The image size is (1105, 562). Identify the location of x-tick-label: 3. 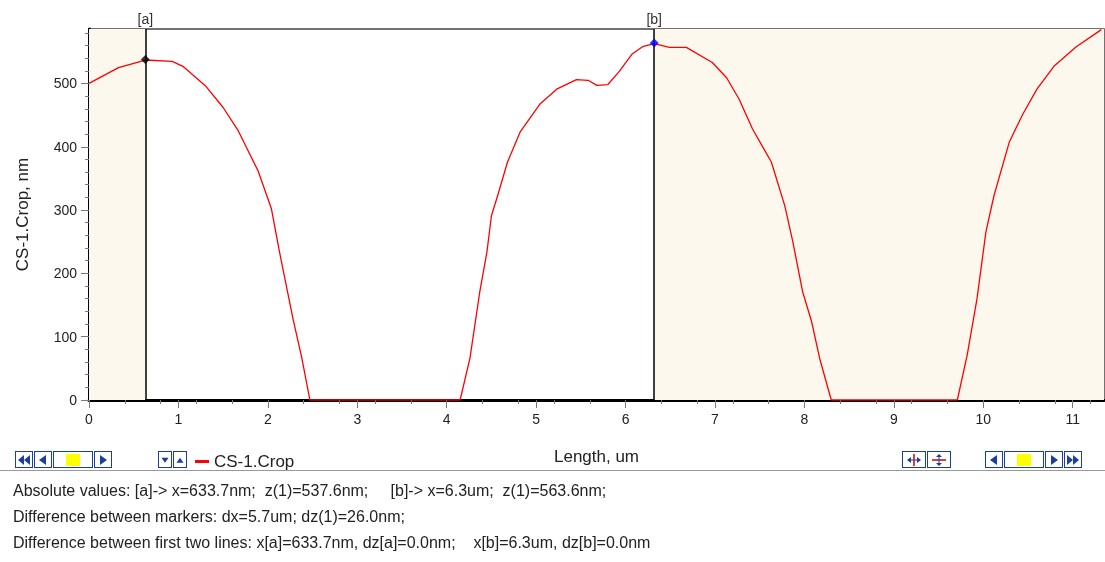
(357, 419).